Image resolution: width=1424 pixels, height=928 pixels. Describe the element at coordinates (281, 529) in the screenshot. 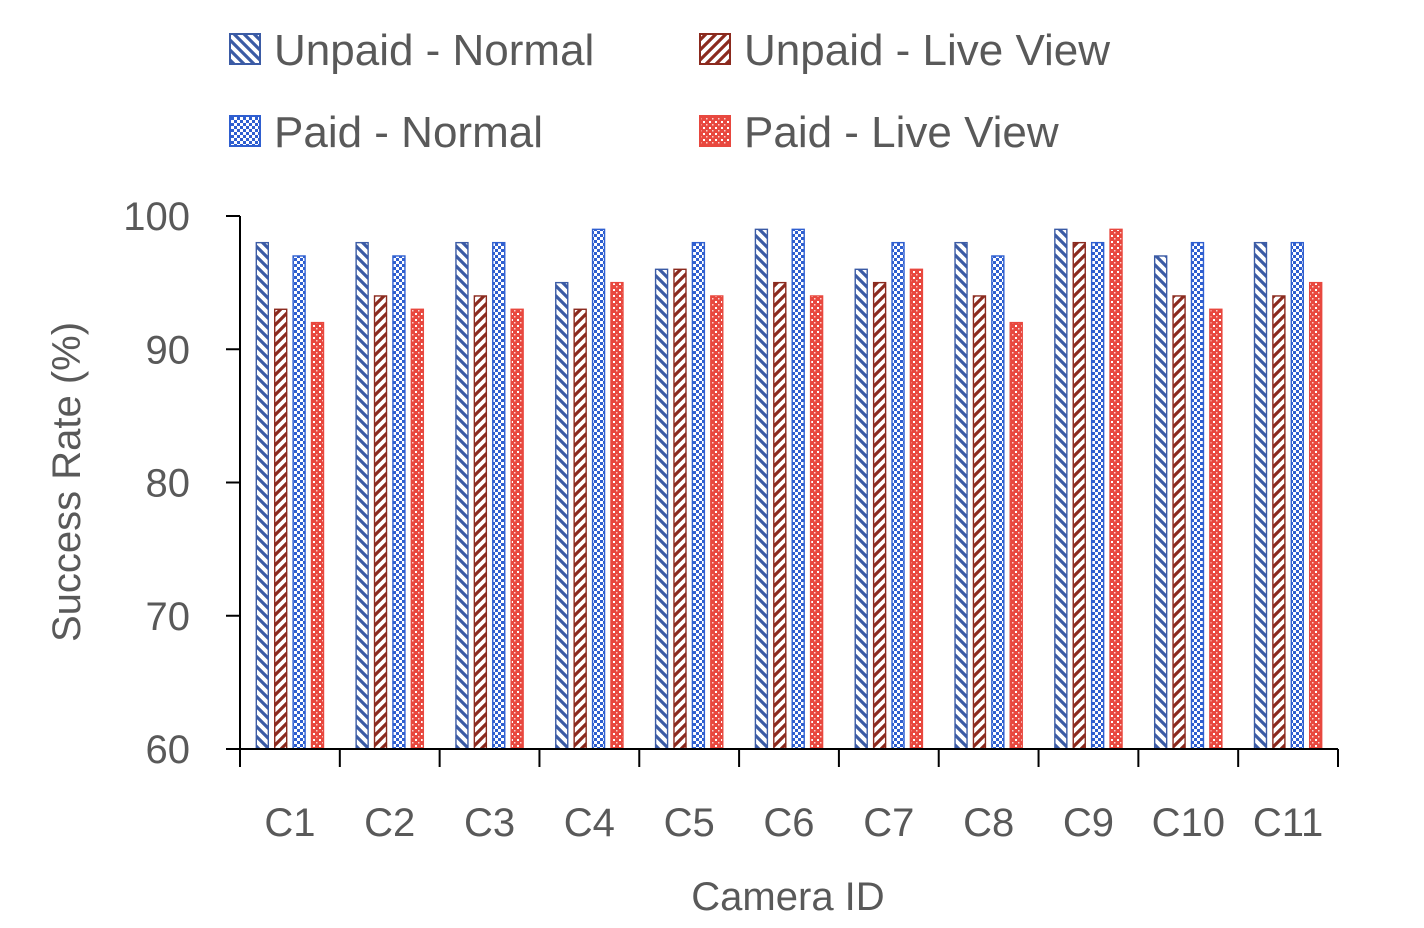

I see `bar-C1-unpaid-live-view` at that location.